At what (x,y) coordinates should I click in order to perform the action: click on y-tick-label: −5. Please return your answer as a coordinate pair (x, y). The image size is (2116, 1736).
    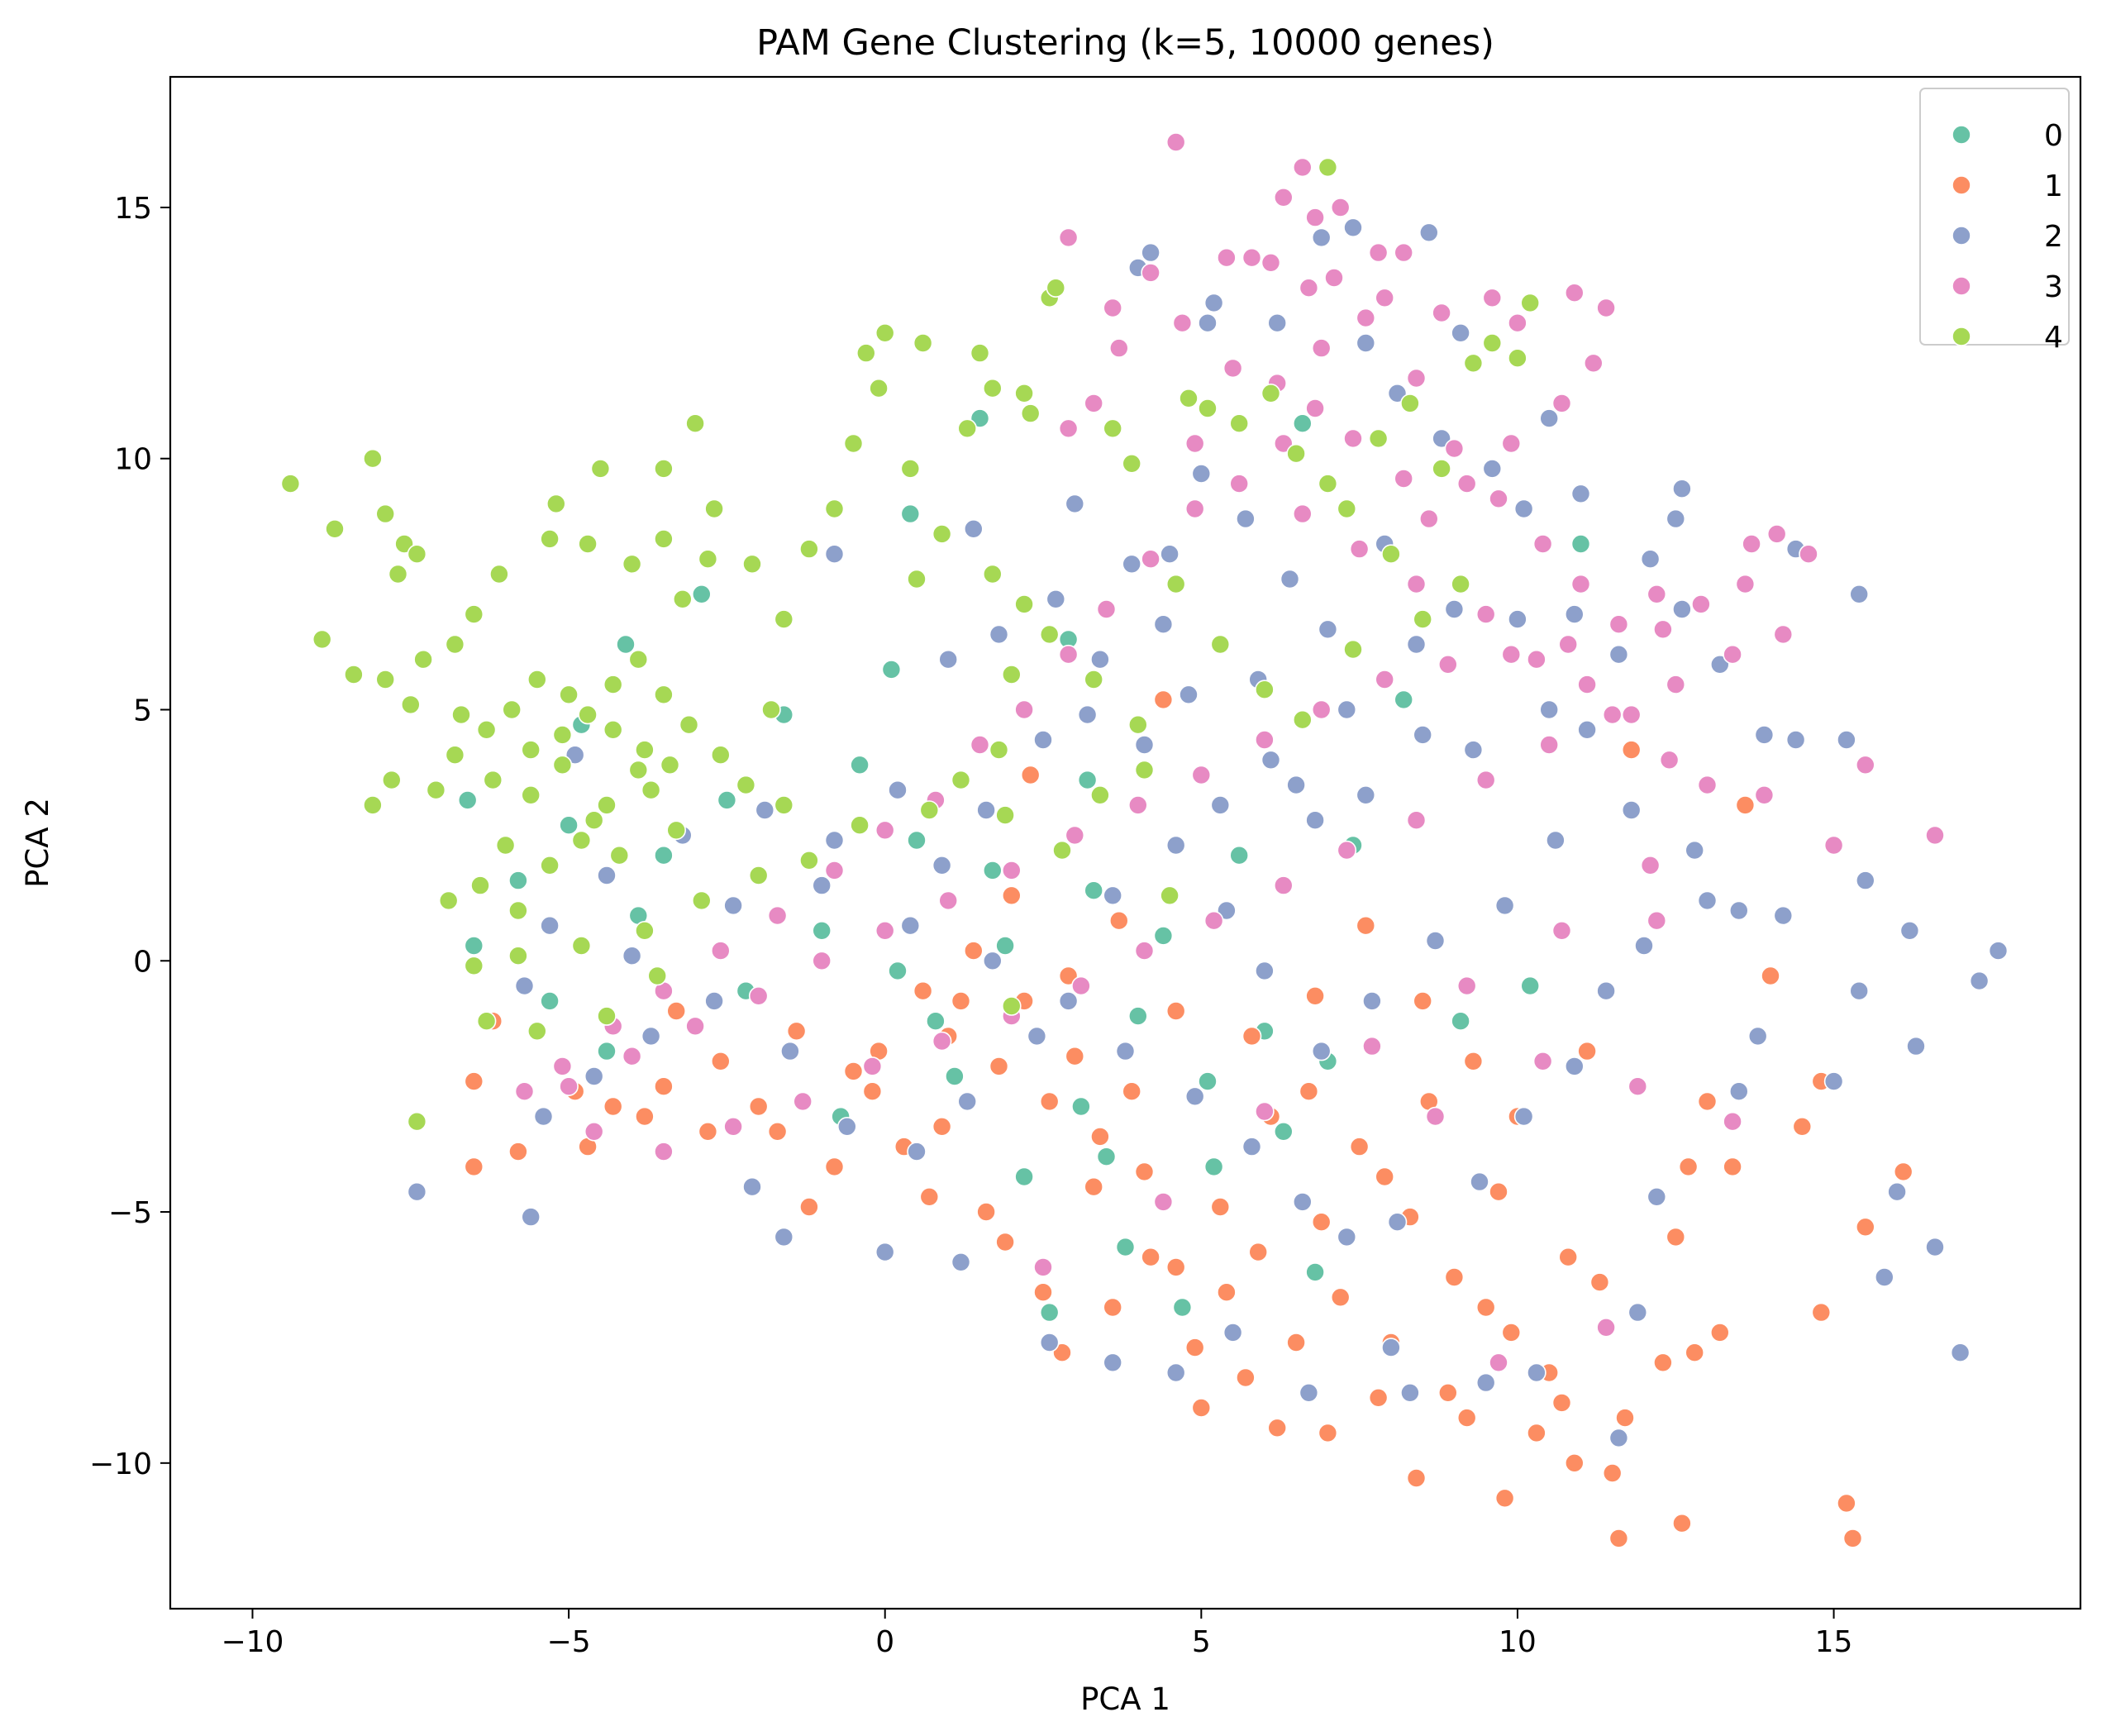
    Looking at the image, I should click on (130, 1213).